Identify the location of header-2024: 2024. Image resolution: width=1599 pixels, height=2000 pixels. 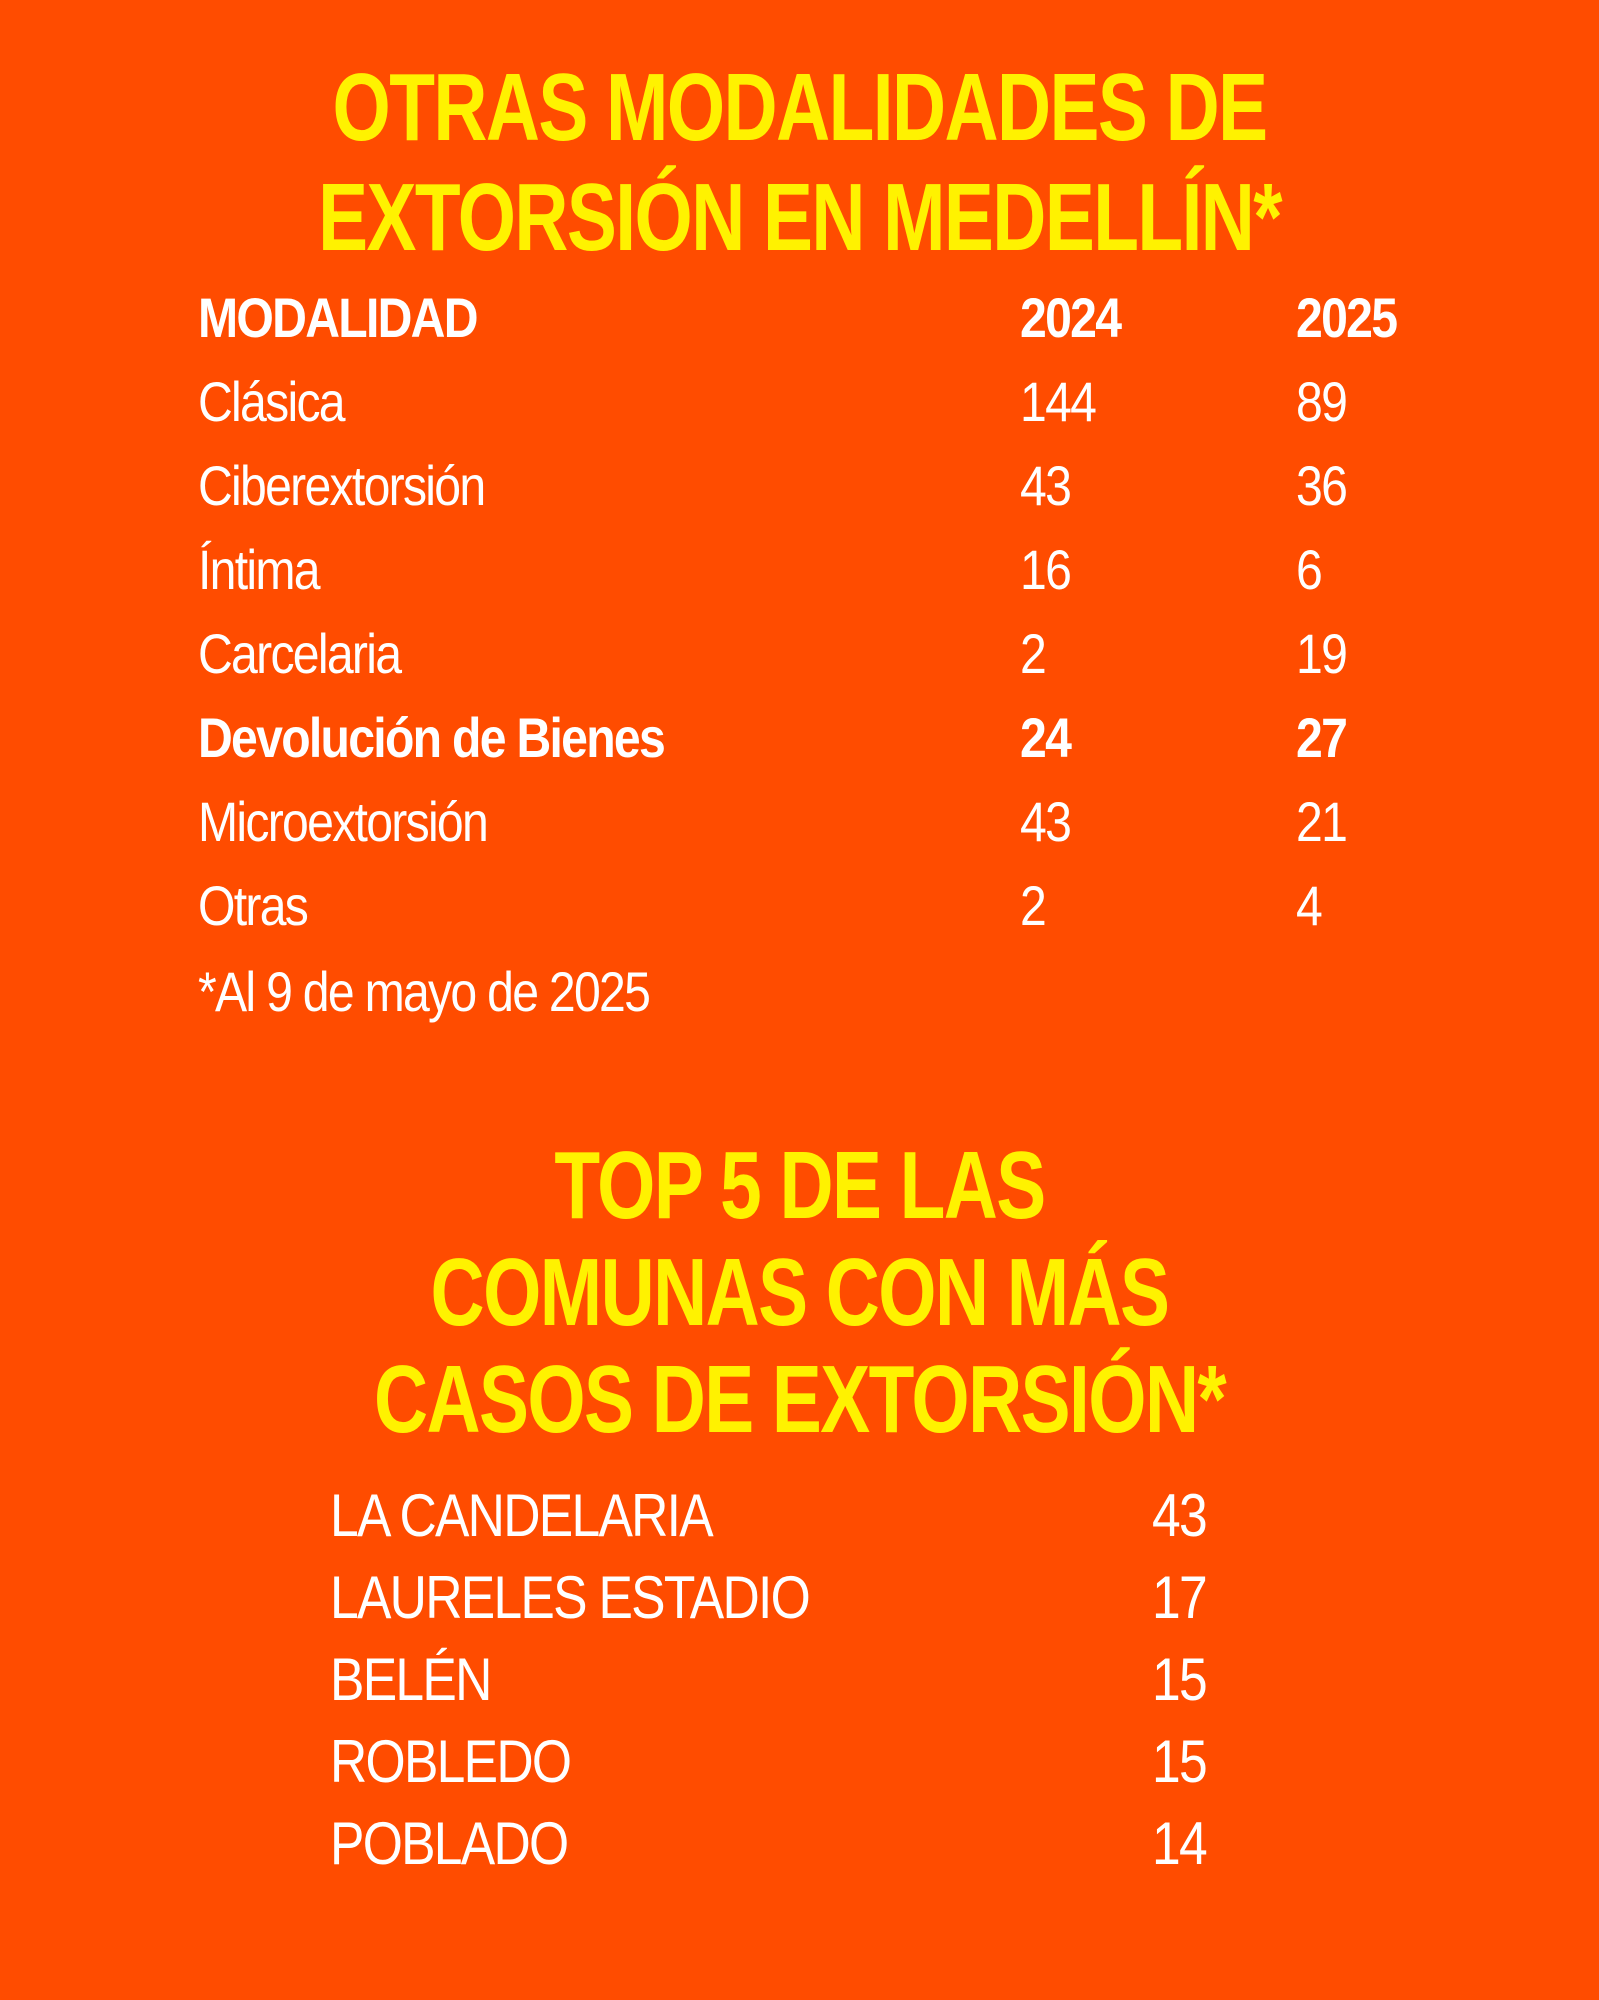
(1071, 317).